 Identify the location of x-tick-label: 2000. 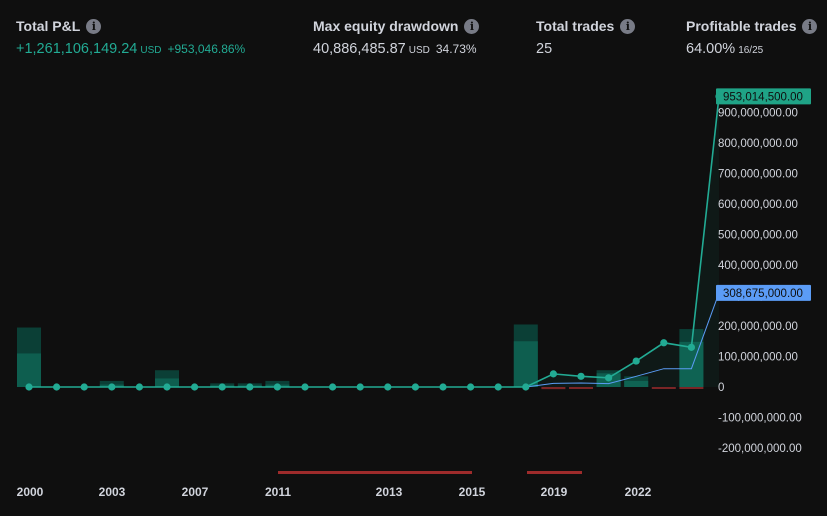
(30, 492).